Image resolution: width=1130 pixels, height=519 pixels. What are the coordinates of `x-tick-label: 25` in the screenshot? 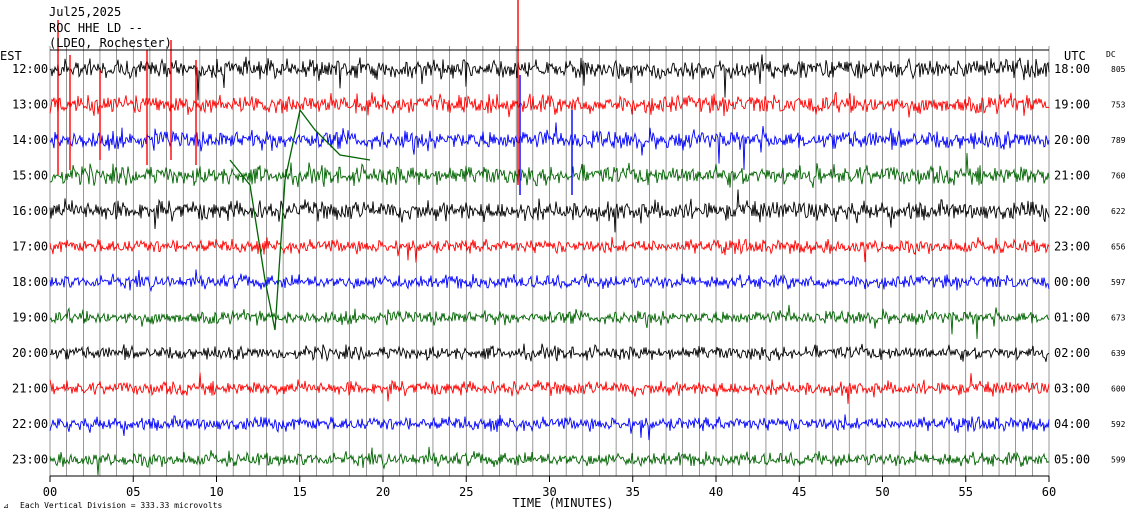 It's located at (466, 492).